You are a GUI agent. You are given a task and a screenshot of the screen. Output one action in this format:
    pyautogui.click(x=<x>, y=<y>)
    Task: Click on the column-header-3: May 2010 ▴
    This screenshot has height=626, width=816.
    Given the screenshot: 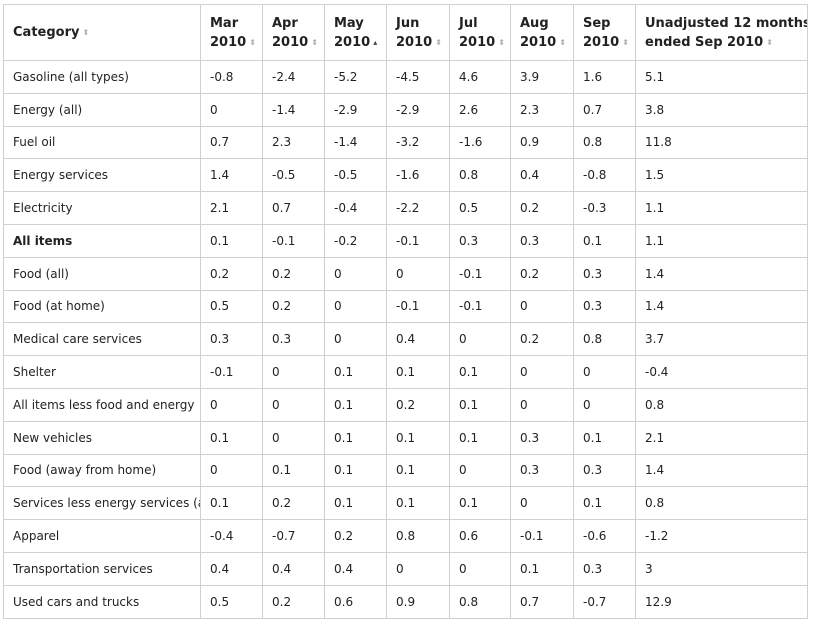 What is the action you would take?
    pyautogui.click(x=355, y=32)
    